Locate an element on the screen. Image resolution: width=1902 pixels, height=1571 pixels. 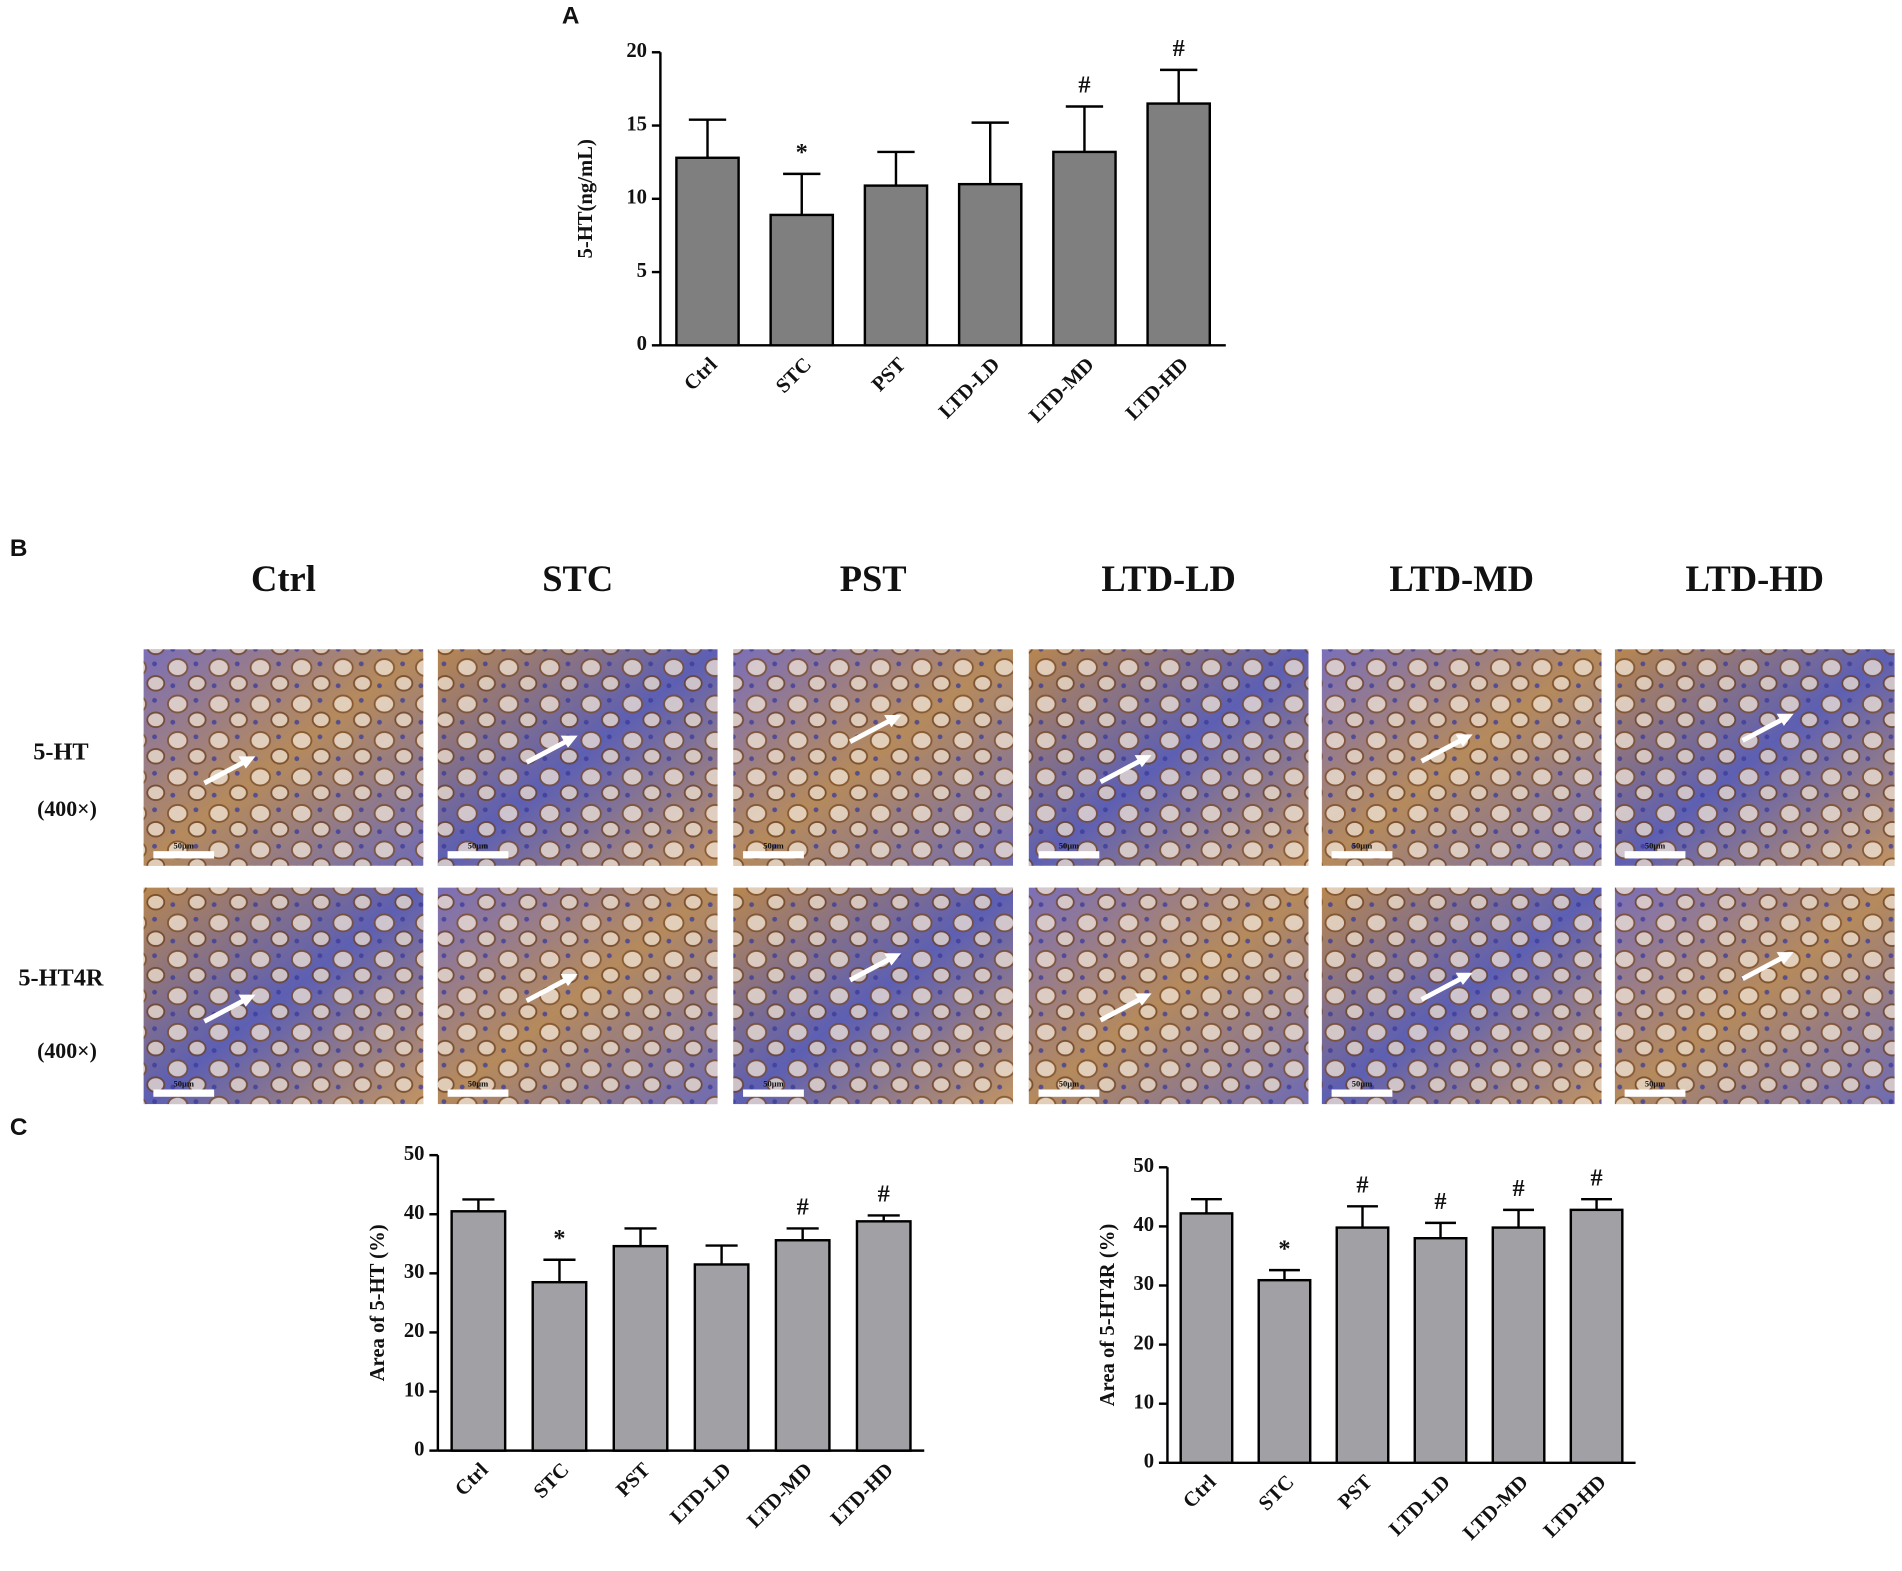
column-header: PST is located at coordinates (873, 579).